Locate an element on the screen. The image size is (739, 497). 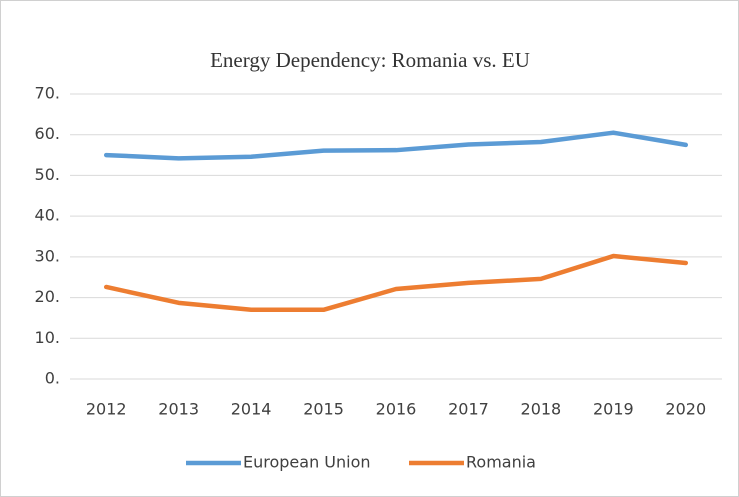
chart-title: Energy Dependency: Romania vs. EU is located at coordinates (370, 60).